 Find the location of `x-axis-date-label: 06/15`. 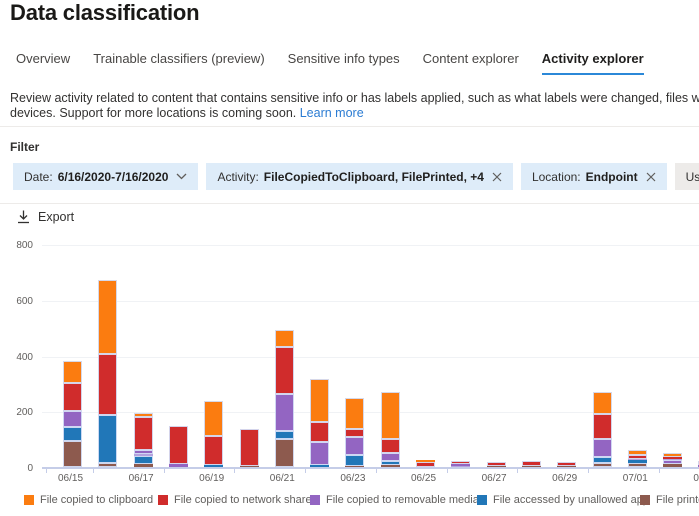

x-axis-date-label: 06/15 is located at coordinates (70, 478).